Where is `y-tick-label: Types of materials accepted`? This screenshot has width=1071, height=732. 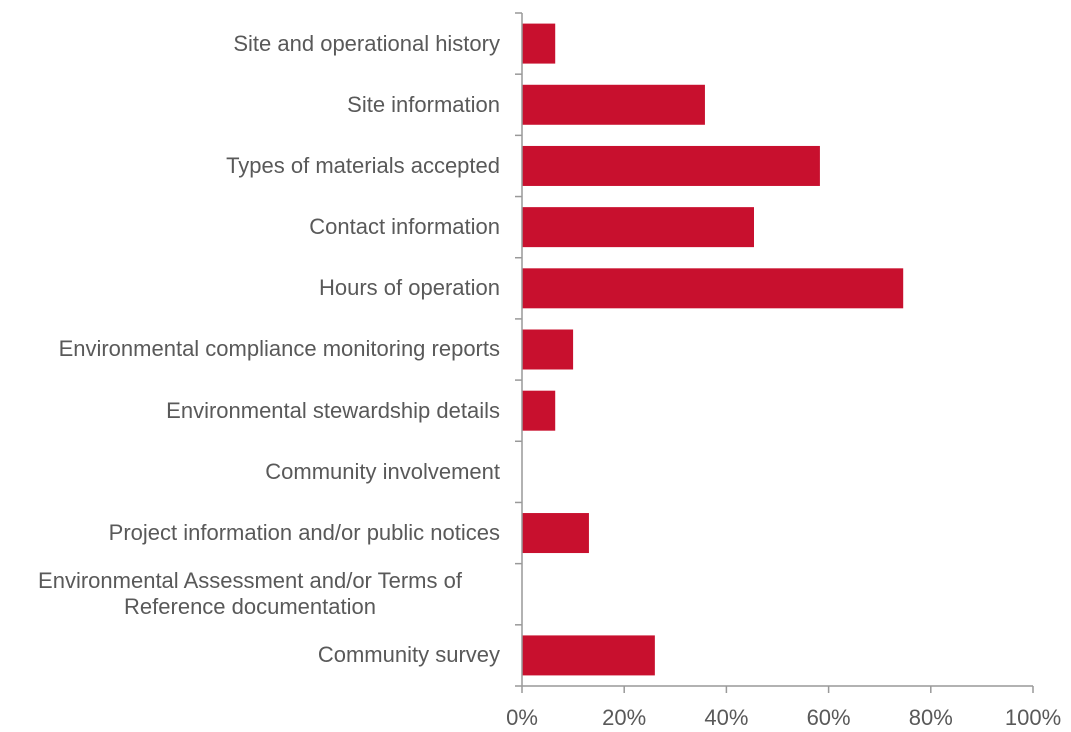
y-tick-label: Types of materials accepted is located at coordinates (250, 165).